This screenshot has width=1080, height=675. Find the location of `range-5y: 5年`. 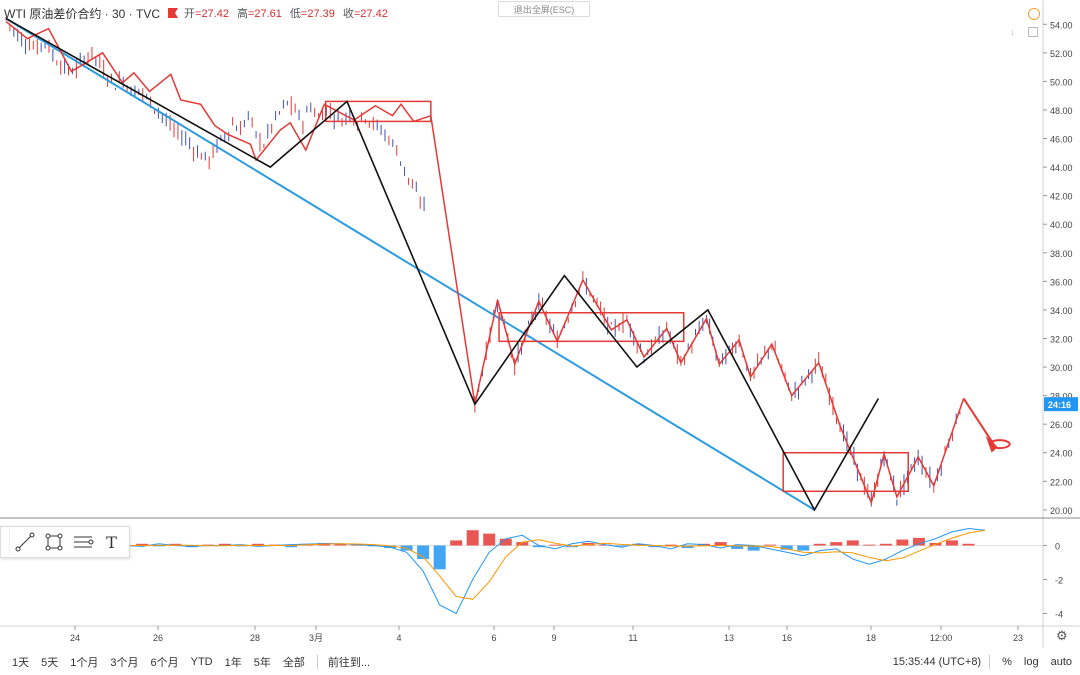

range-5y: 5年 is located at coordinates (262, 662).